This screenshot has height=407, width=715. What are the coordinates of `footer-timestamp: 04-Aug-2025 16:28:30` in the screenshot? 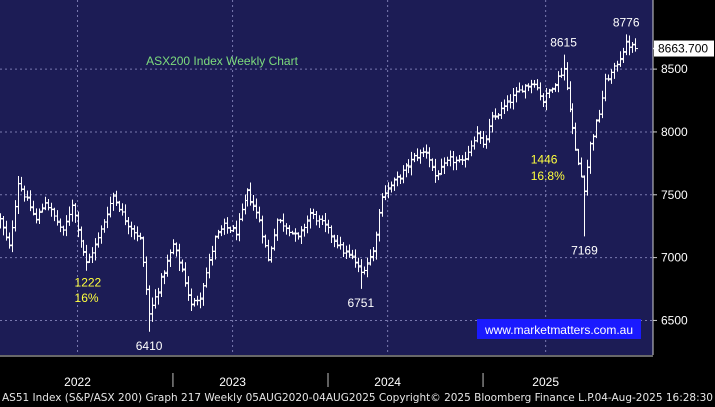 It's located at (653, 398).